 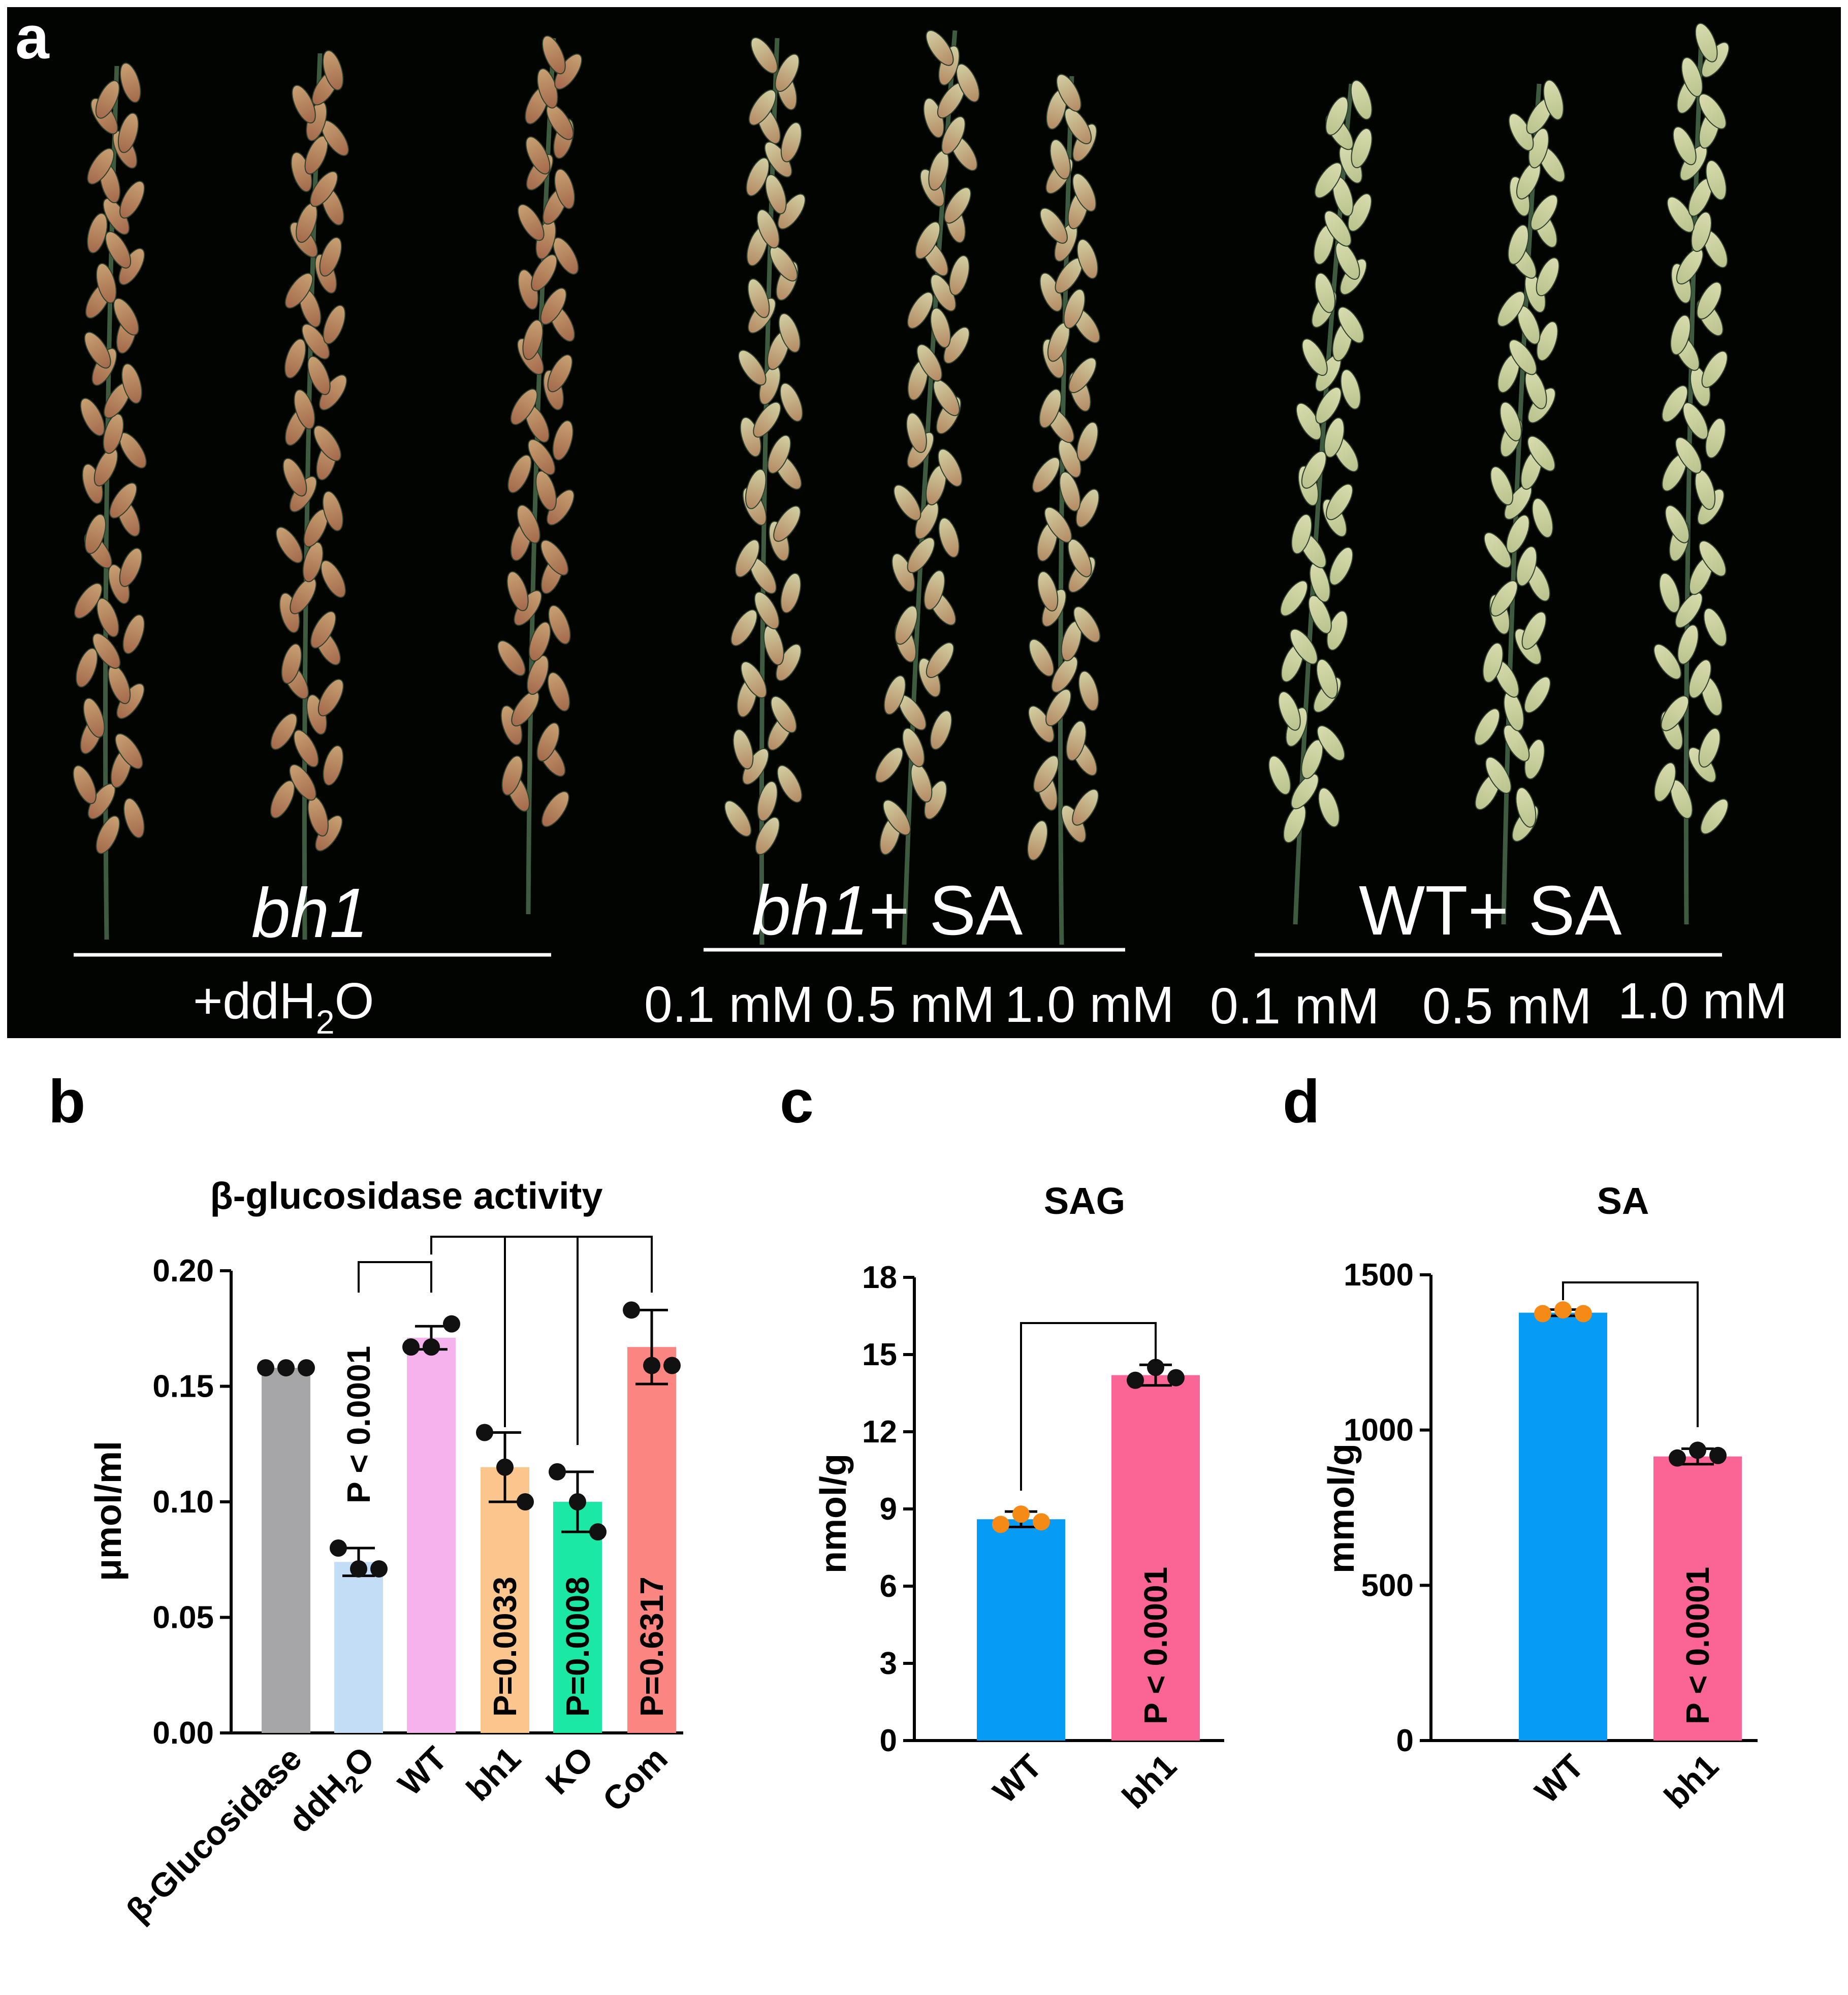 I want to click on bh1-sa-conc-2: 0.5 mM, so click(x=910, y=1004).